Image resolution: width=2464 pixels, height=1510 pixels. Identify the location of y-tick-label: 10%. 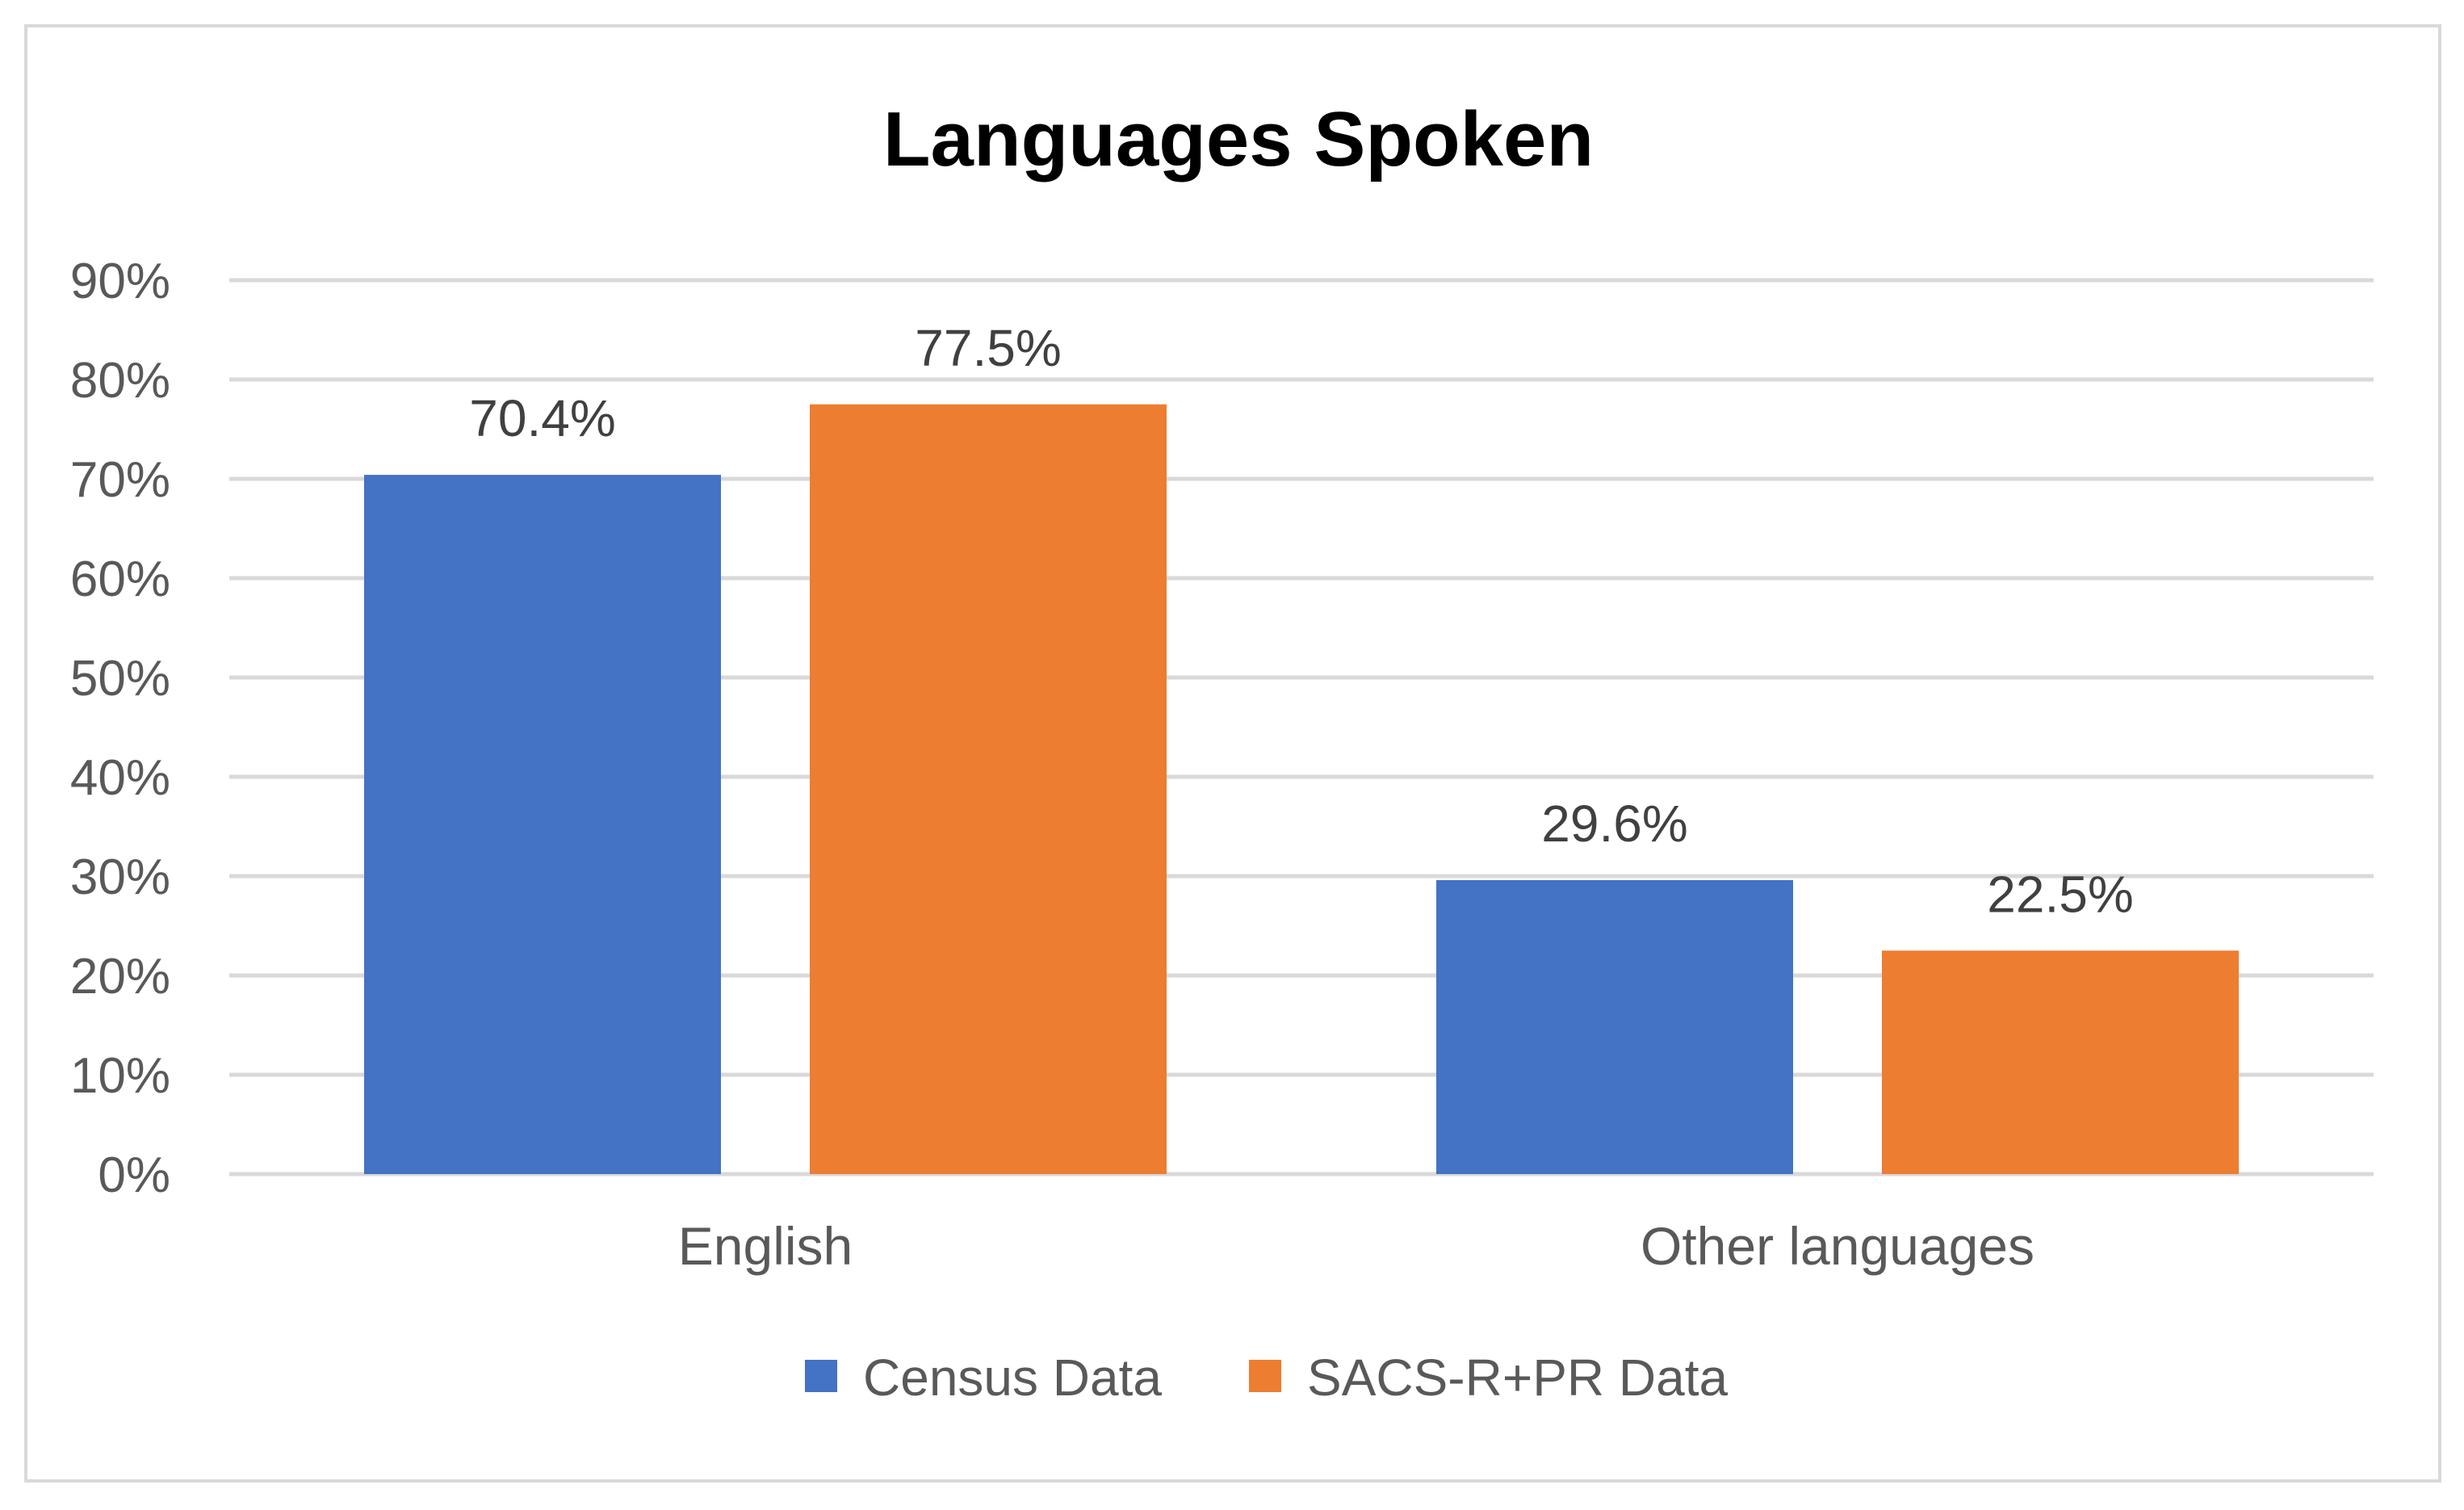
(120, 1076).